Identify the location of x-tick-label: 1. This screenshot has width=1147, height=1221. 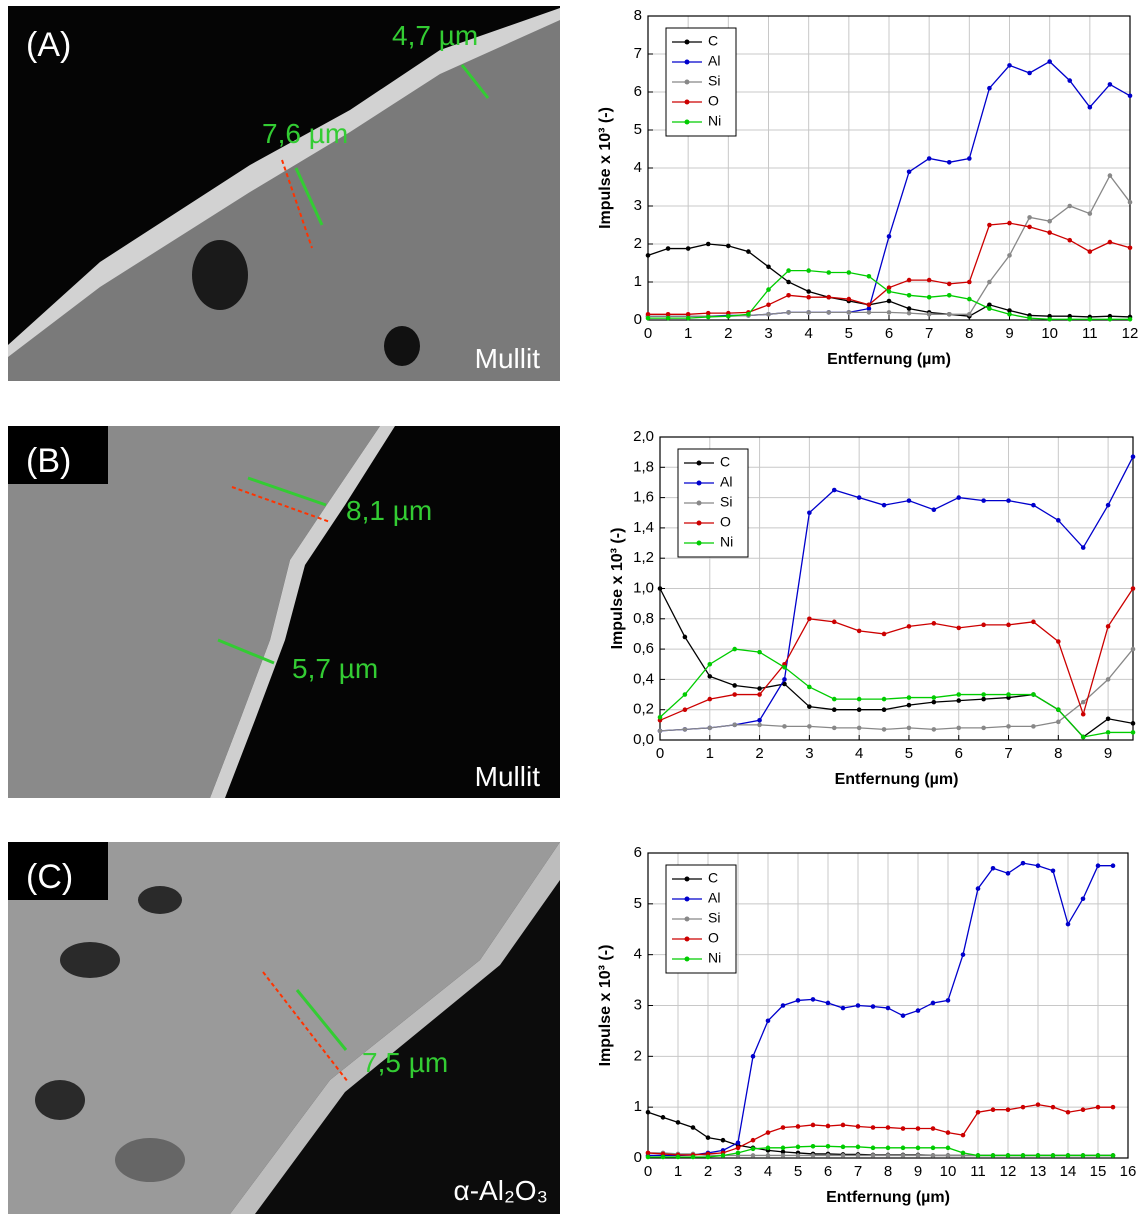
(710, 753).